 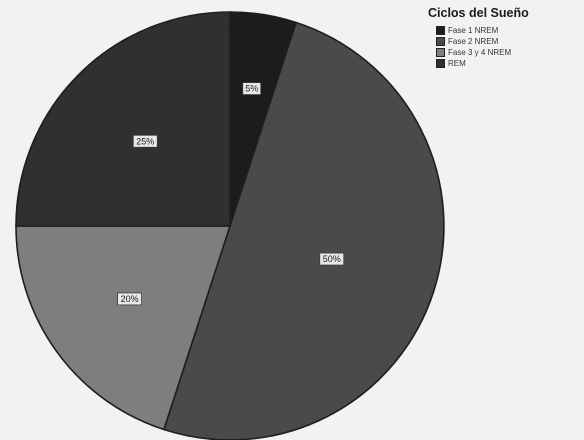 I want to click on legend-item-fase-3-y-4-nrem: Fase 3 y 4 NREM, so click(x=482, y=52).